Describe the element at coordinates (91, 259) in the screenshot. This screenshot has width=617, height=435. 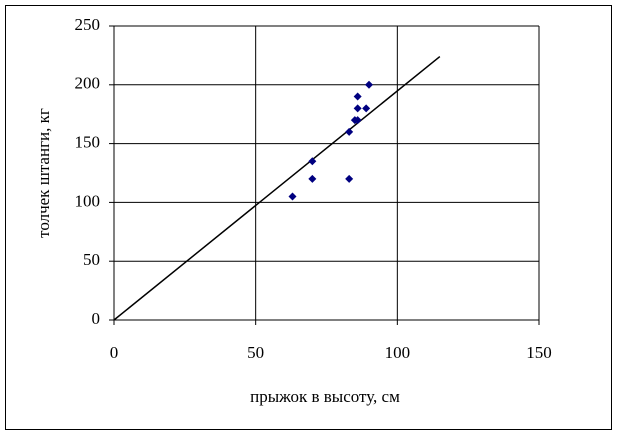
I see `y-tick-label: 50` at that location.